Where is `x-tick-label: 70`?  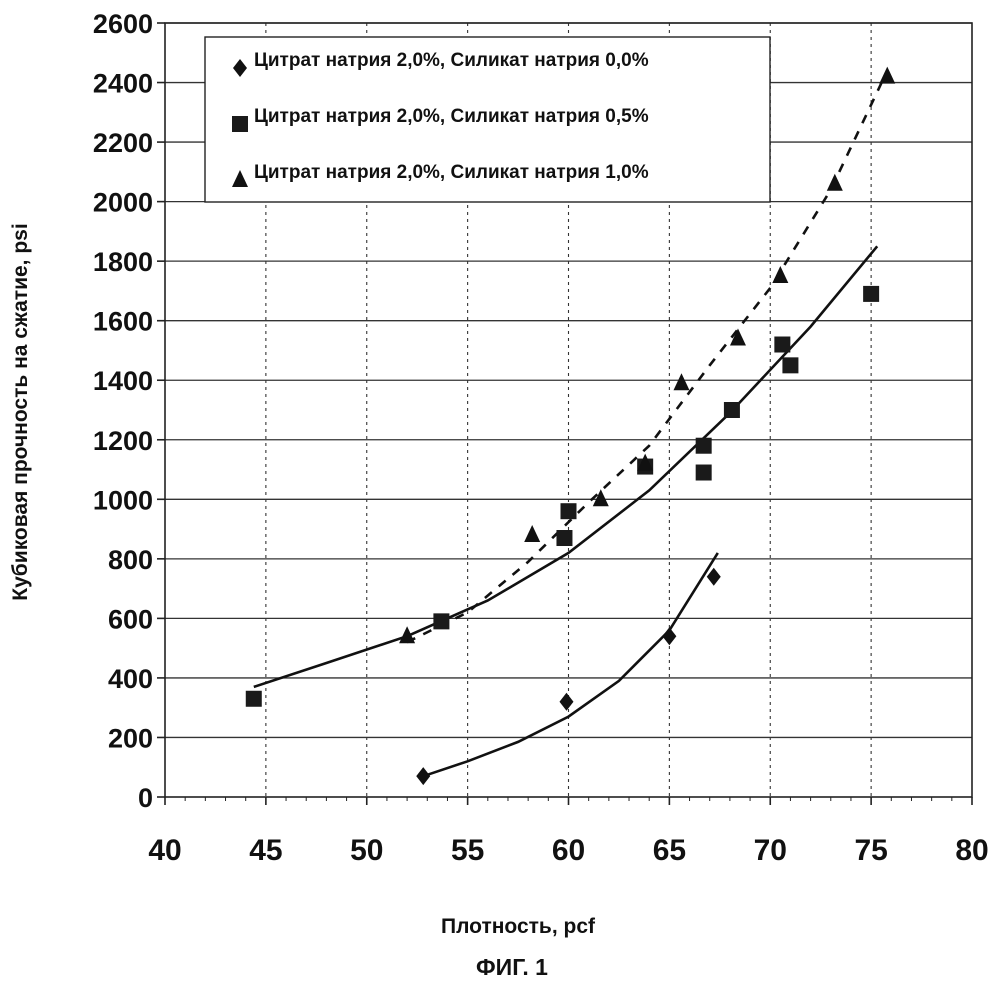
x-tick-label: 70 is located at coordinates (770, 850).